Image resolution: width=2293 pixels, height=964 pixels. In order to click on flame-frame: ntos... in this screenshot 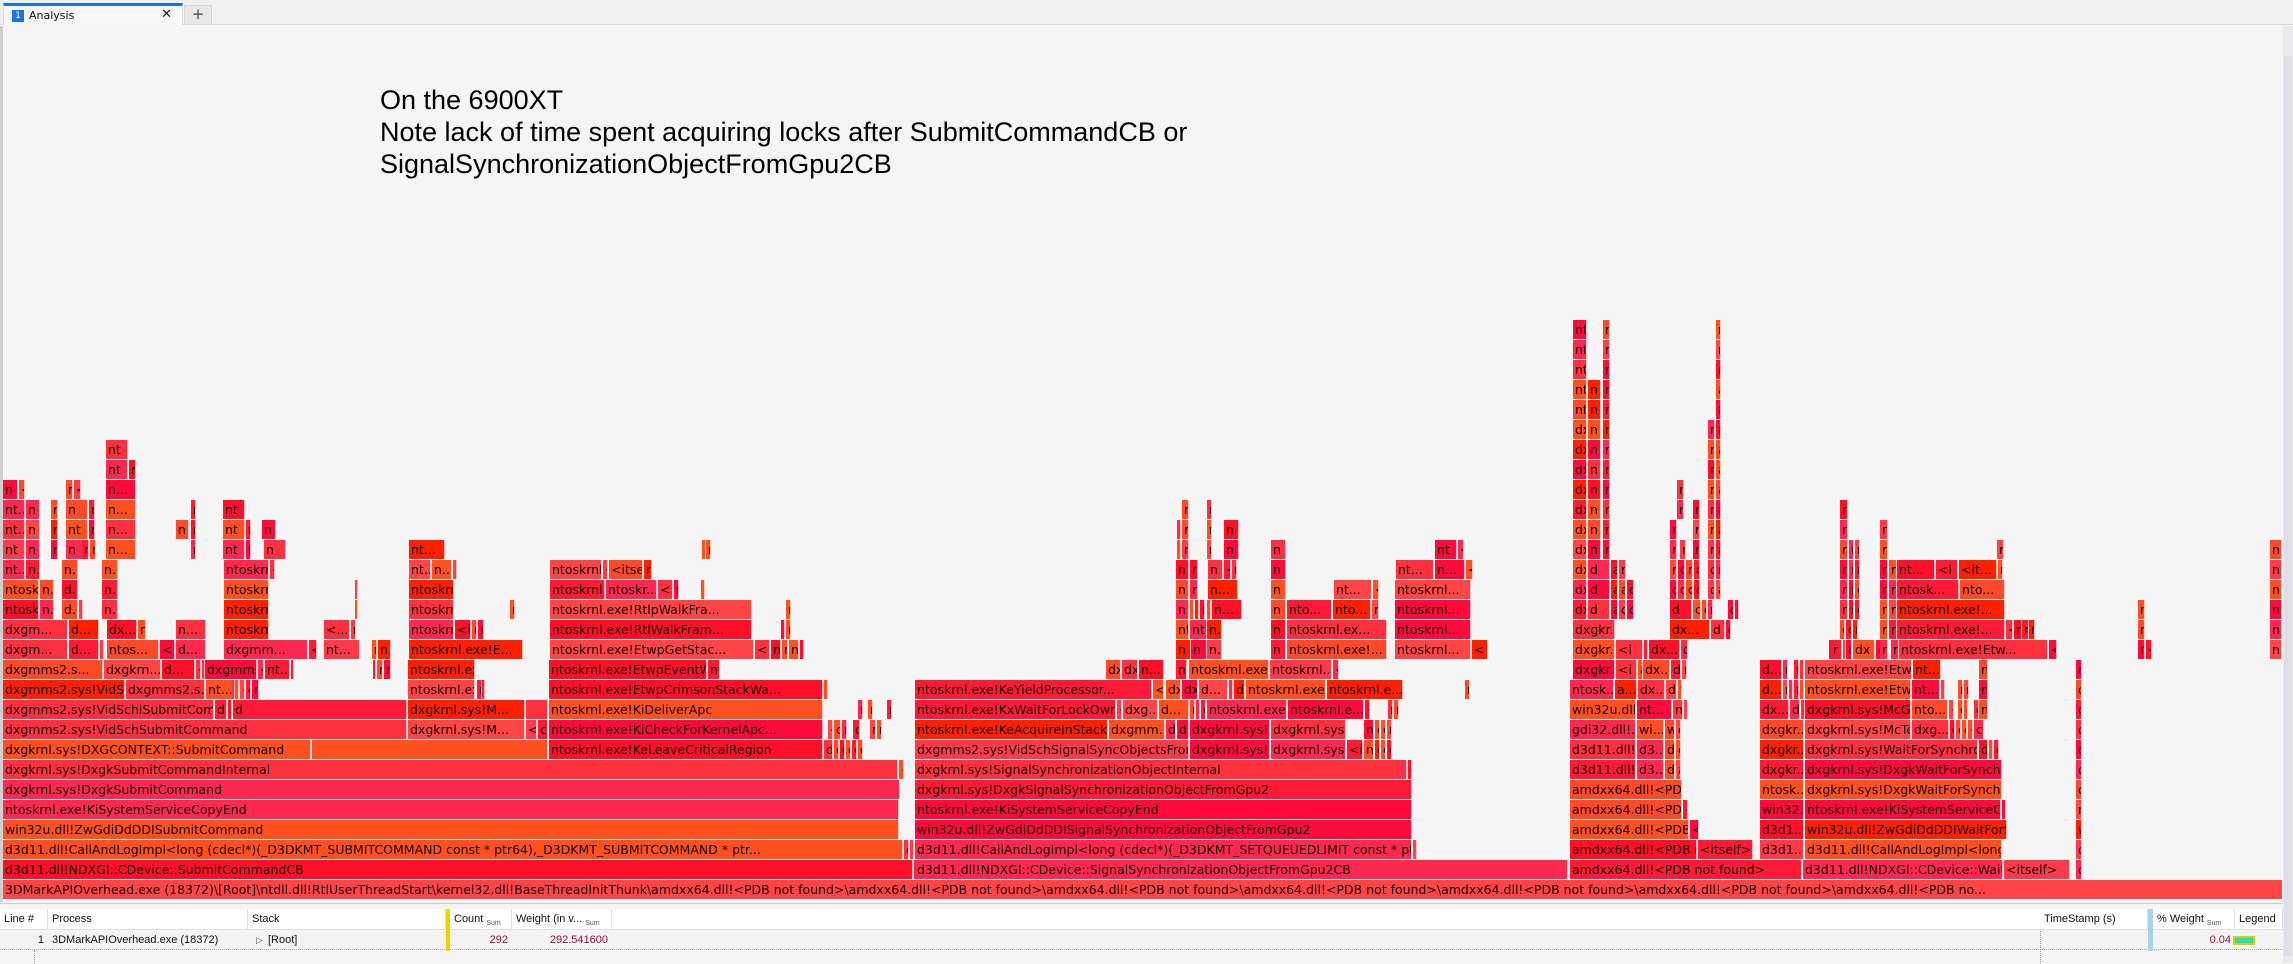, I will do `click(133, 649)`.